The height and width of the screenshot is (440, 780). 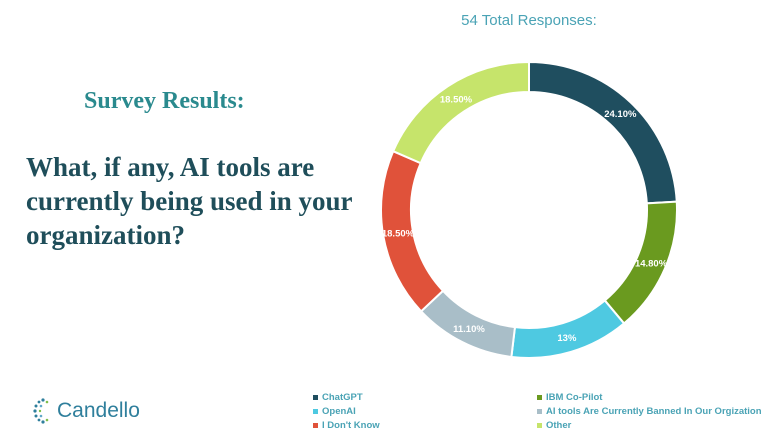 What do you see at coordinates (398, 233) in the screenshot?
I see `slice-value-label-4: 18.50%` at bounding box center [398, 233].